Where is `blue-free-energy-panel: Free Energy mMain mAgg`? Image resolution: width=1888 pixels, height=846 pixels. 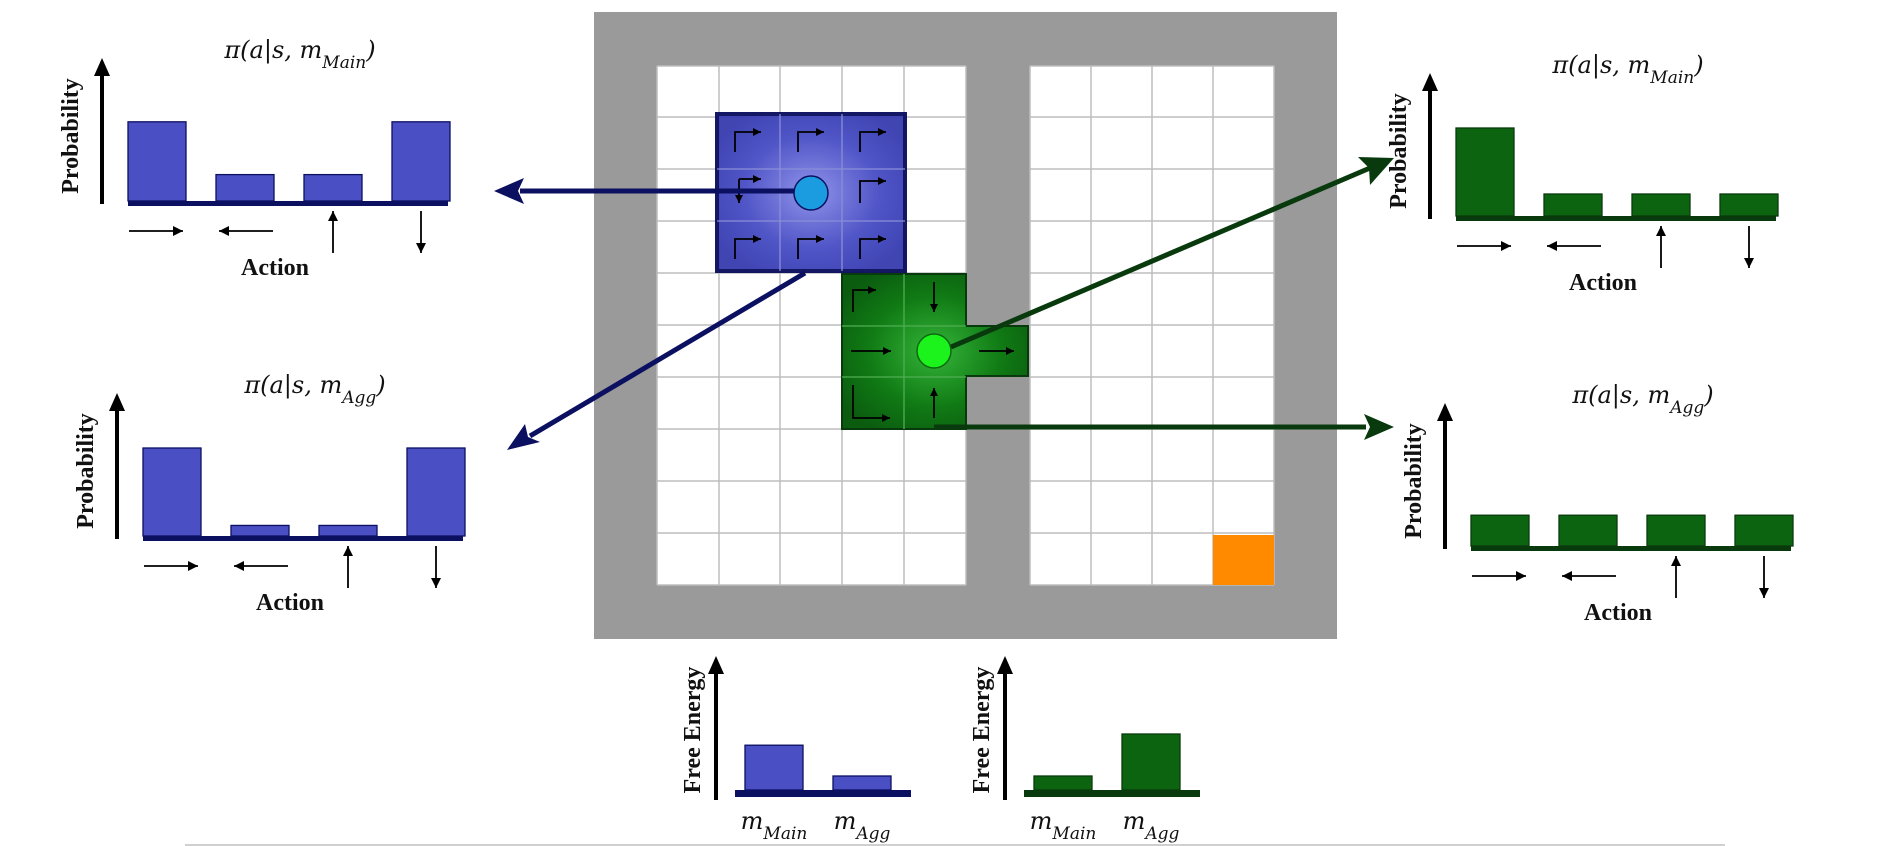 blue-free-energy-panel: Free Energy mMain mAgg is located at coordinates (795, 750).